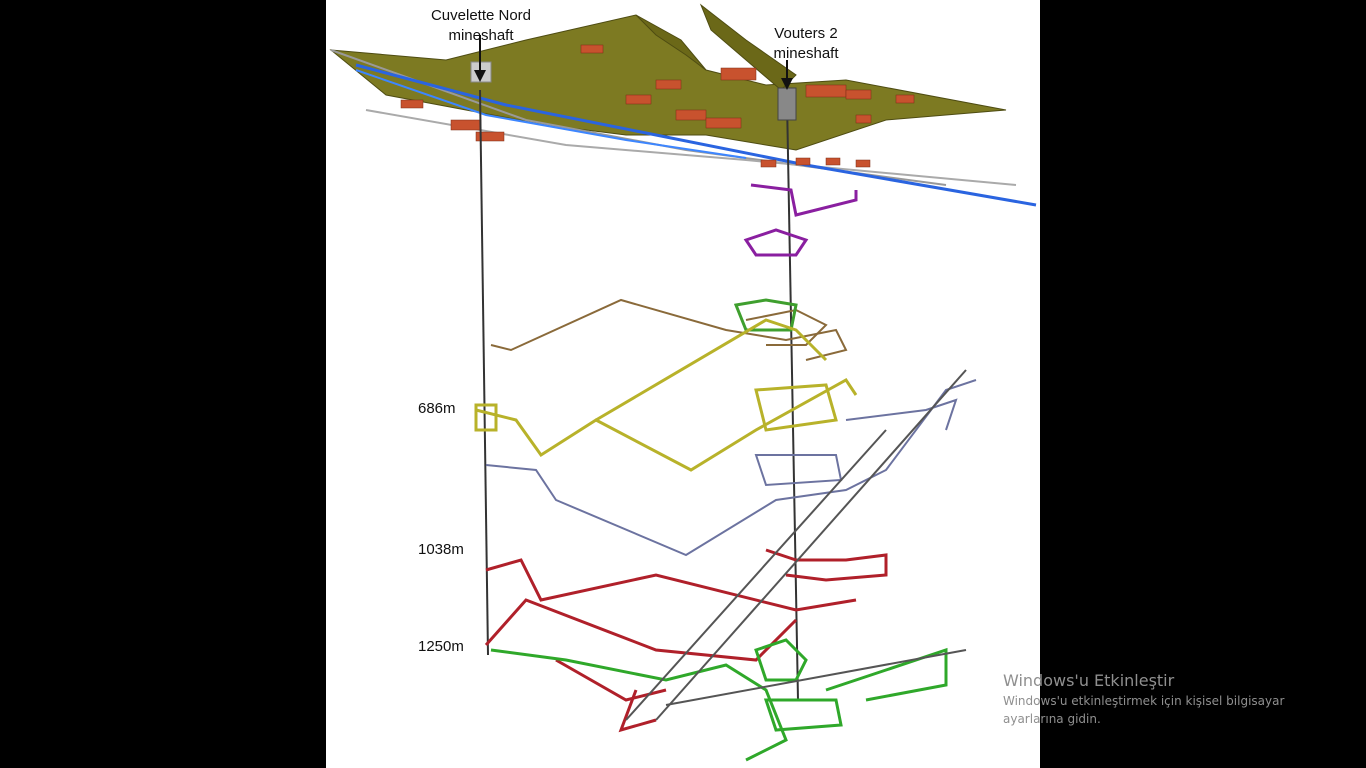  Describe the element at coordinates (481, 26) in the screenshot. I see `cuvelette-nord-title: Cuvelette Nord mineshaft` at that location.